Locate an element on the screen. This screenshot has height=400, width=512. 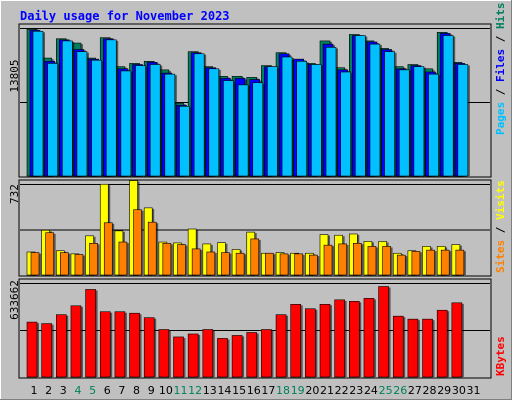
x-tick-label-18: 18 is located at coordinates (283, 390).